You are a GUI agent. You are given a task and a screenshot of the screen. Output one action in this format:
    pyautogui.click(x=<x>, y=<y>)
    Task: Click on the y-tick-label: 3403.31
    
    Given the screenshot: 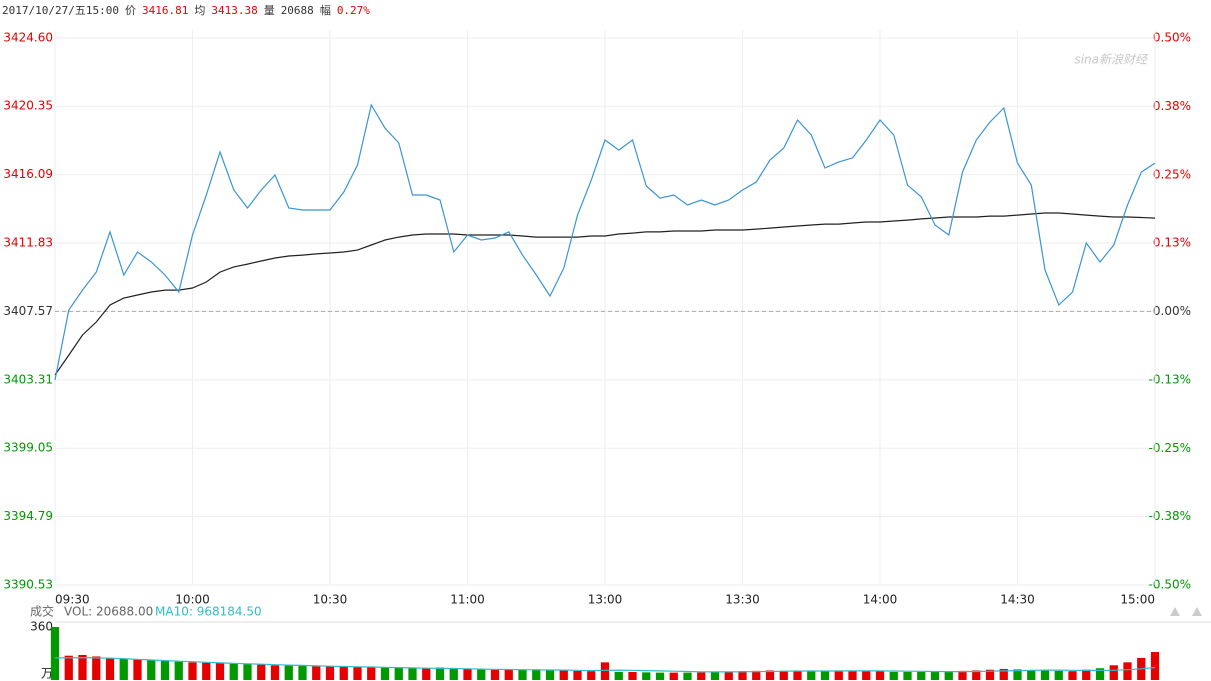 What is the action you would take?
    pyautogui.click(x=28, y=379)
    